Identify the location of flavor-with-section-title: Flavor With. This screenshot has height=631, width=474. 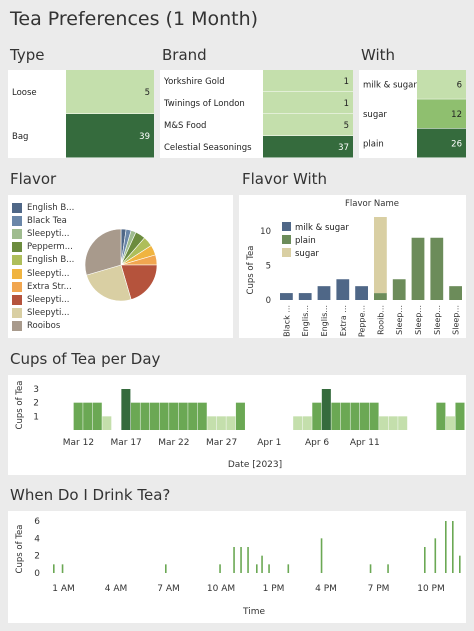
(285, 179).